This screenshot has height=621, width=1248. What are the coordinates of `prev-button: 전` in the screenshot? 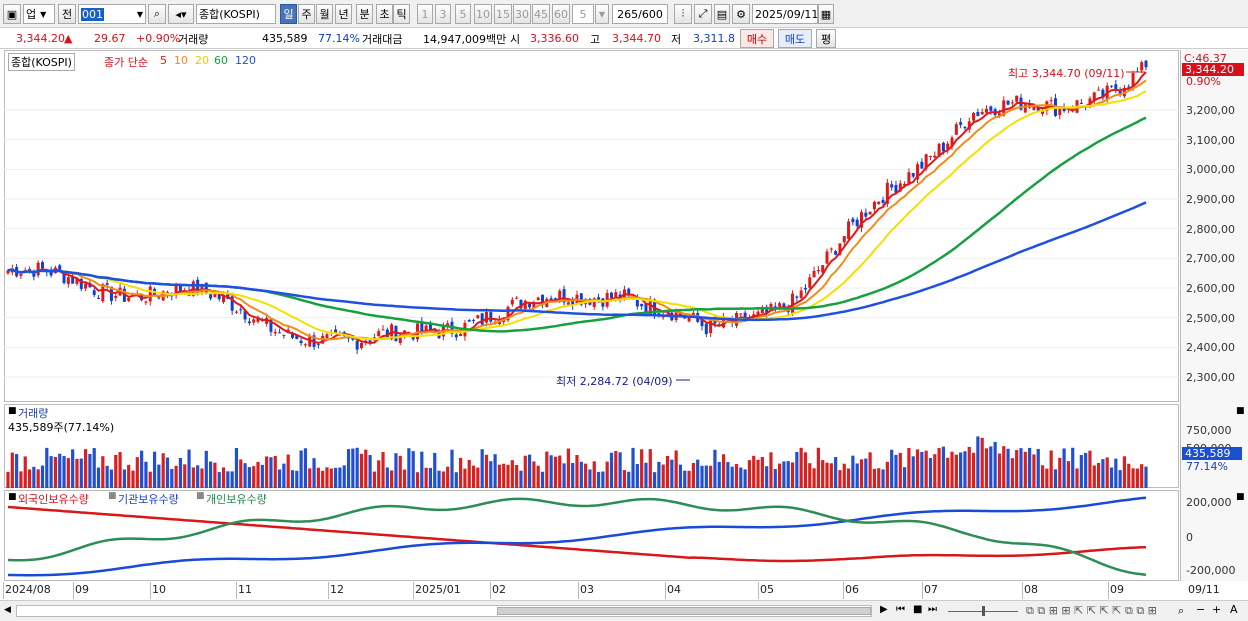 It's located at (67, 14).